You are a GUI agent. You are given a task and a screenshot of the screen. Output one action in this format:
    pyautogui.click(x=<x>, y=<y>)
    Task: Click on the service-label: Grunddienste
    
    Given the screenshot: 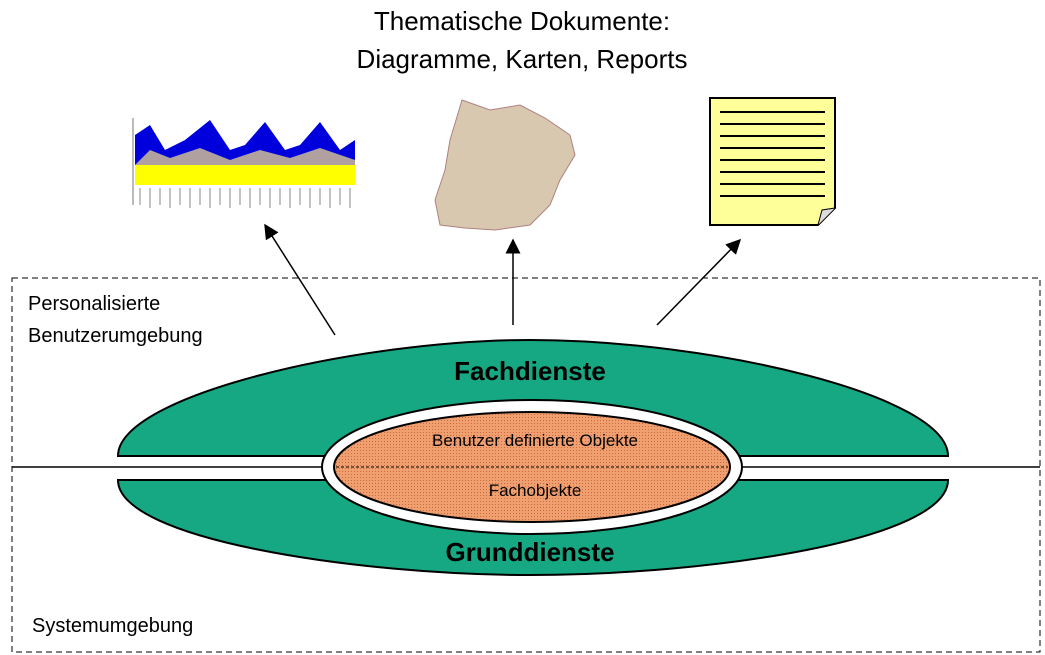 What is the action you would take?
    pyautogui.click(x=529, y=552)
    